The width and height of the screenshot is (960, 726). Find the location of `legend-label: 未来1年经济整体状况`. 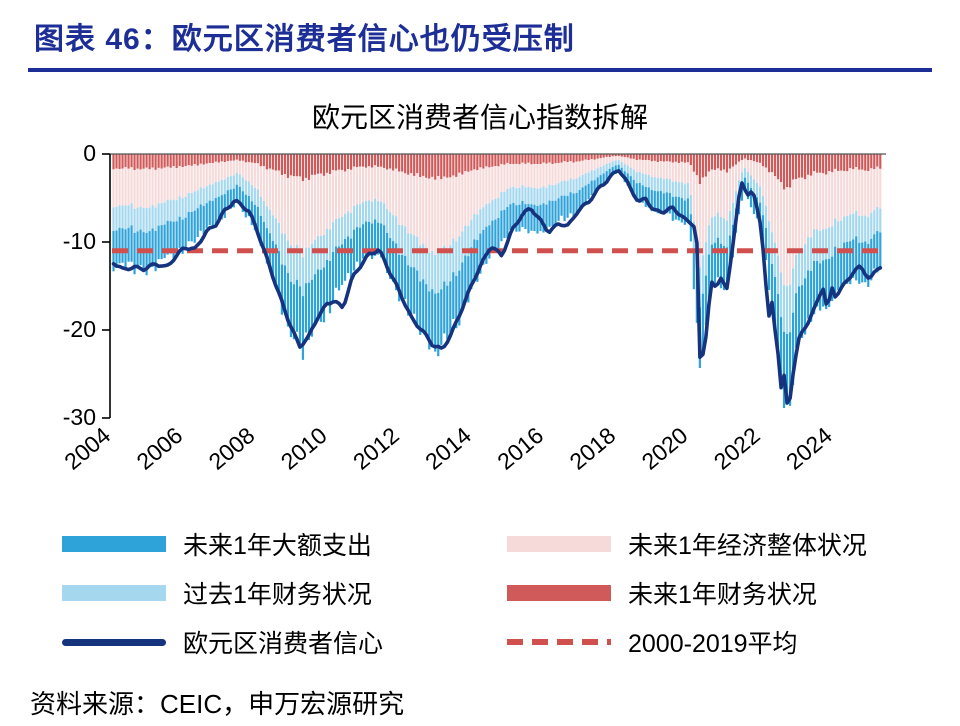

legend-label: 未来1年经济整体状况 is located at coordinates (747, 546).